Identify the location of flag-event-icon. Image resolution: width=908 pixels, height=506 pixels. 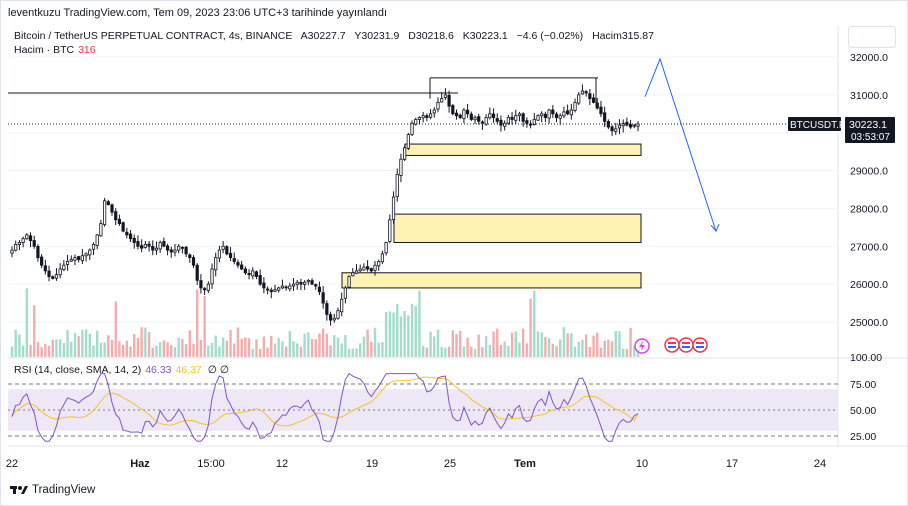
(672, 345).